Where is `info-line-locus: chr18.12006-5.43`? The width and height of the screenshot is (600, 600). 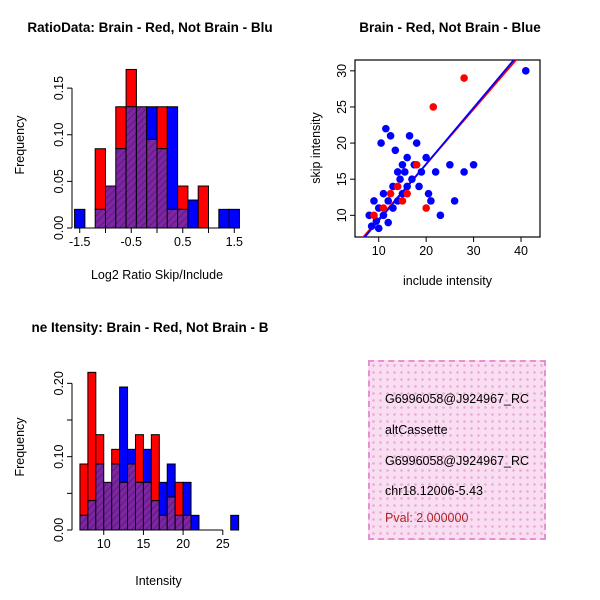 info-line-locus: chr18.12006-5.43 is located at coordinates (434, 491).